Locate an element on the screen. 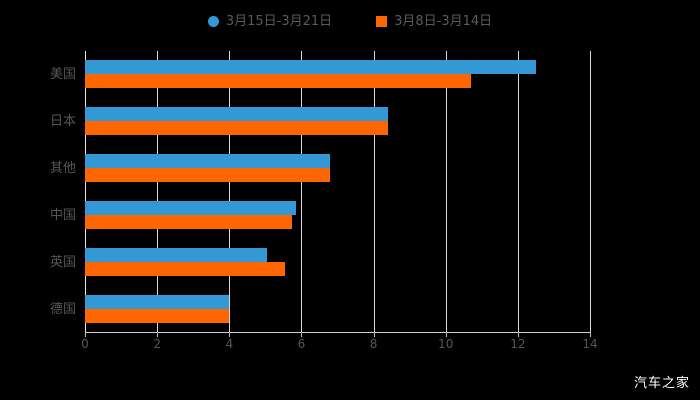 The image size is (700, 400). y-axis-label-日本: 日本 is located at coordinates (62, 122).